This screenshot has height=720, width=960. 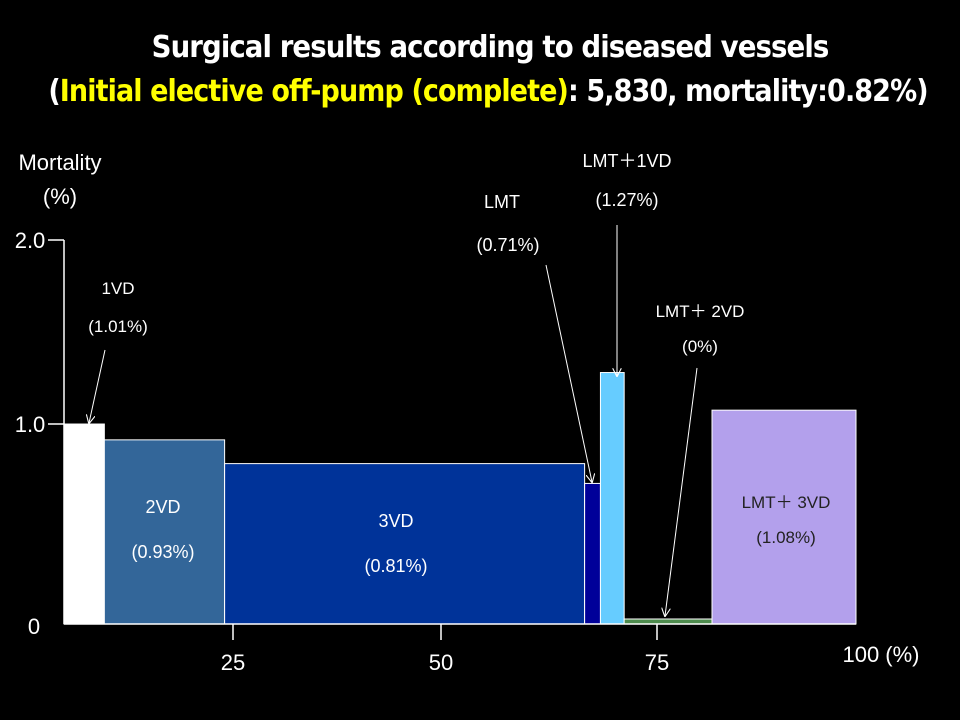 What do you see at coordinates (657, 662) in the screenshot?
I see `x-tick-label: 75` at bounding box center [657, 662].